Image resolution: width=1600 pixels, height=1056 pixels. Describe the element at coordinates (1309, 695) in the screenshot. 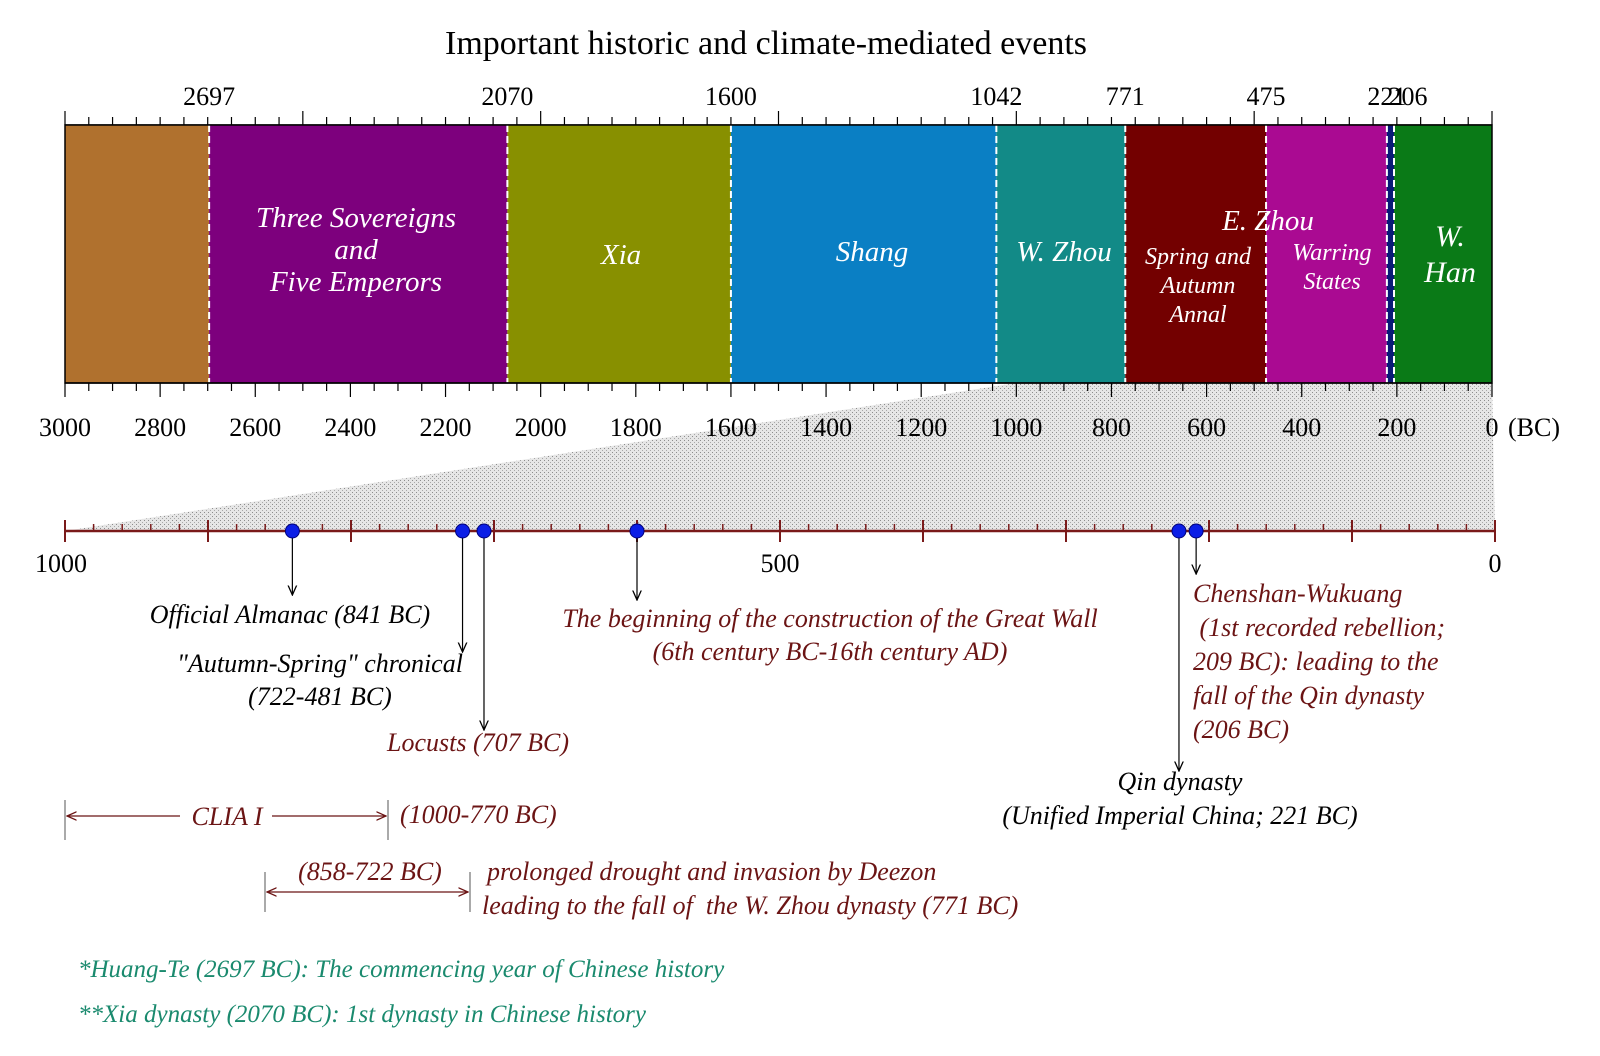

I see `event-label: fall of the Qin dynasty` at that location.